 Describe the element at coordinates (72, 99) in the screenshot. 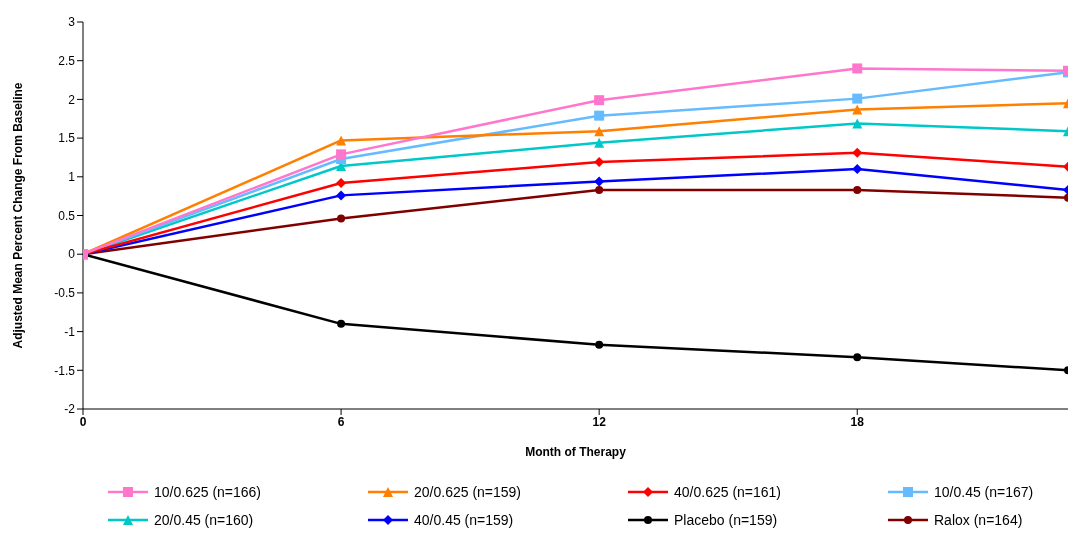

I see `y-tick-label: 2` at that location.